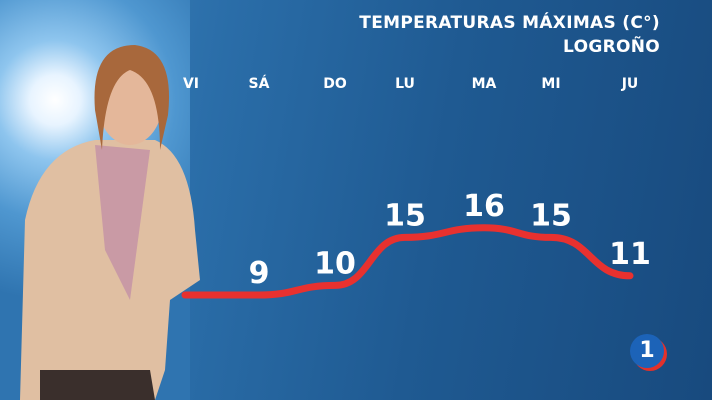 The height and width of the screenshot is (400, 712). Describe the element at coordinates (550, 84) in the screenshot. I see `day-label: MI` at that location.